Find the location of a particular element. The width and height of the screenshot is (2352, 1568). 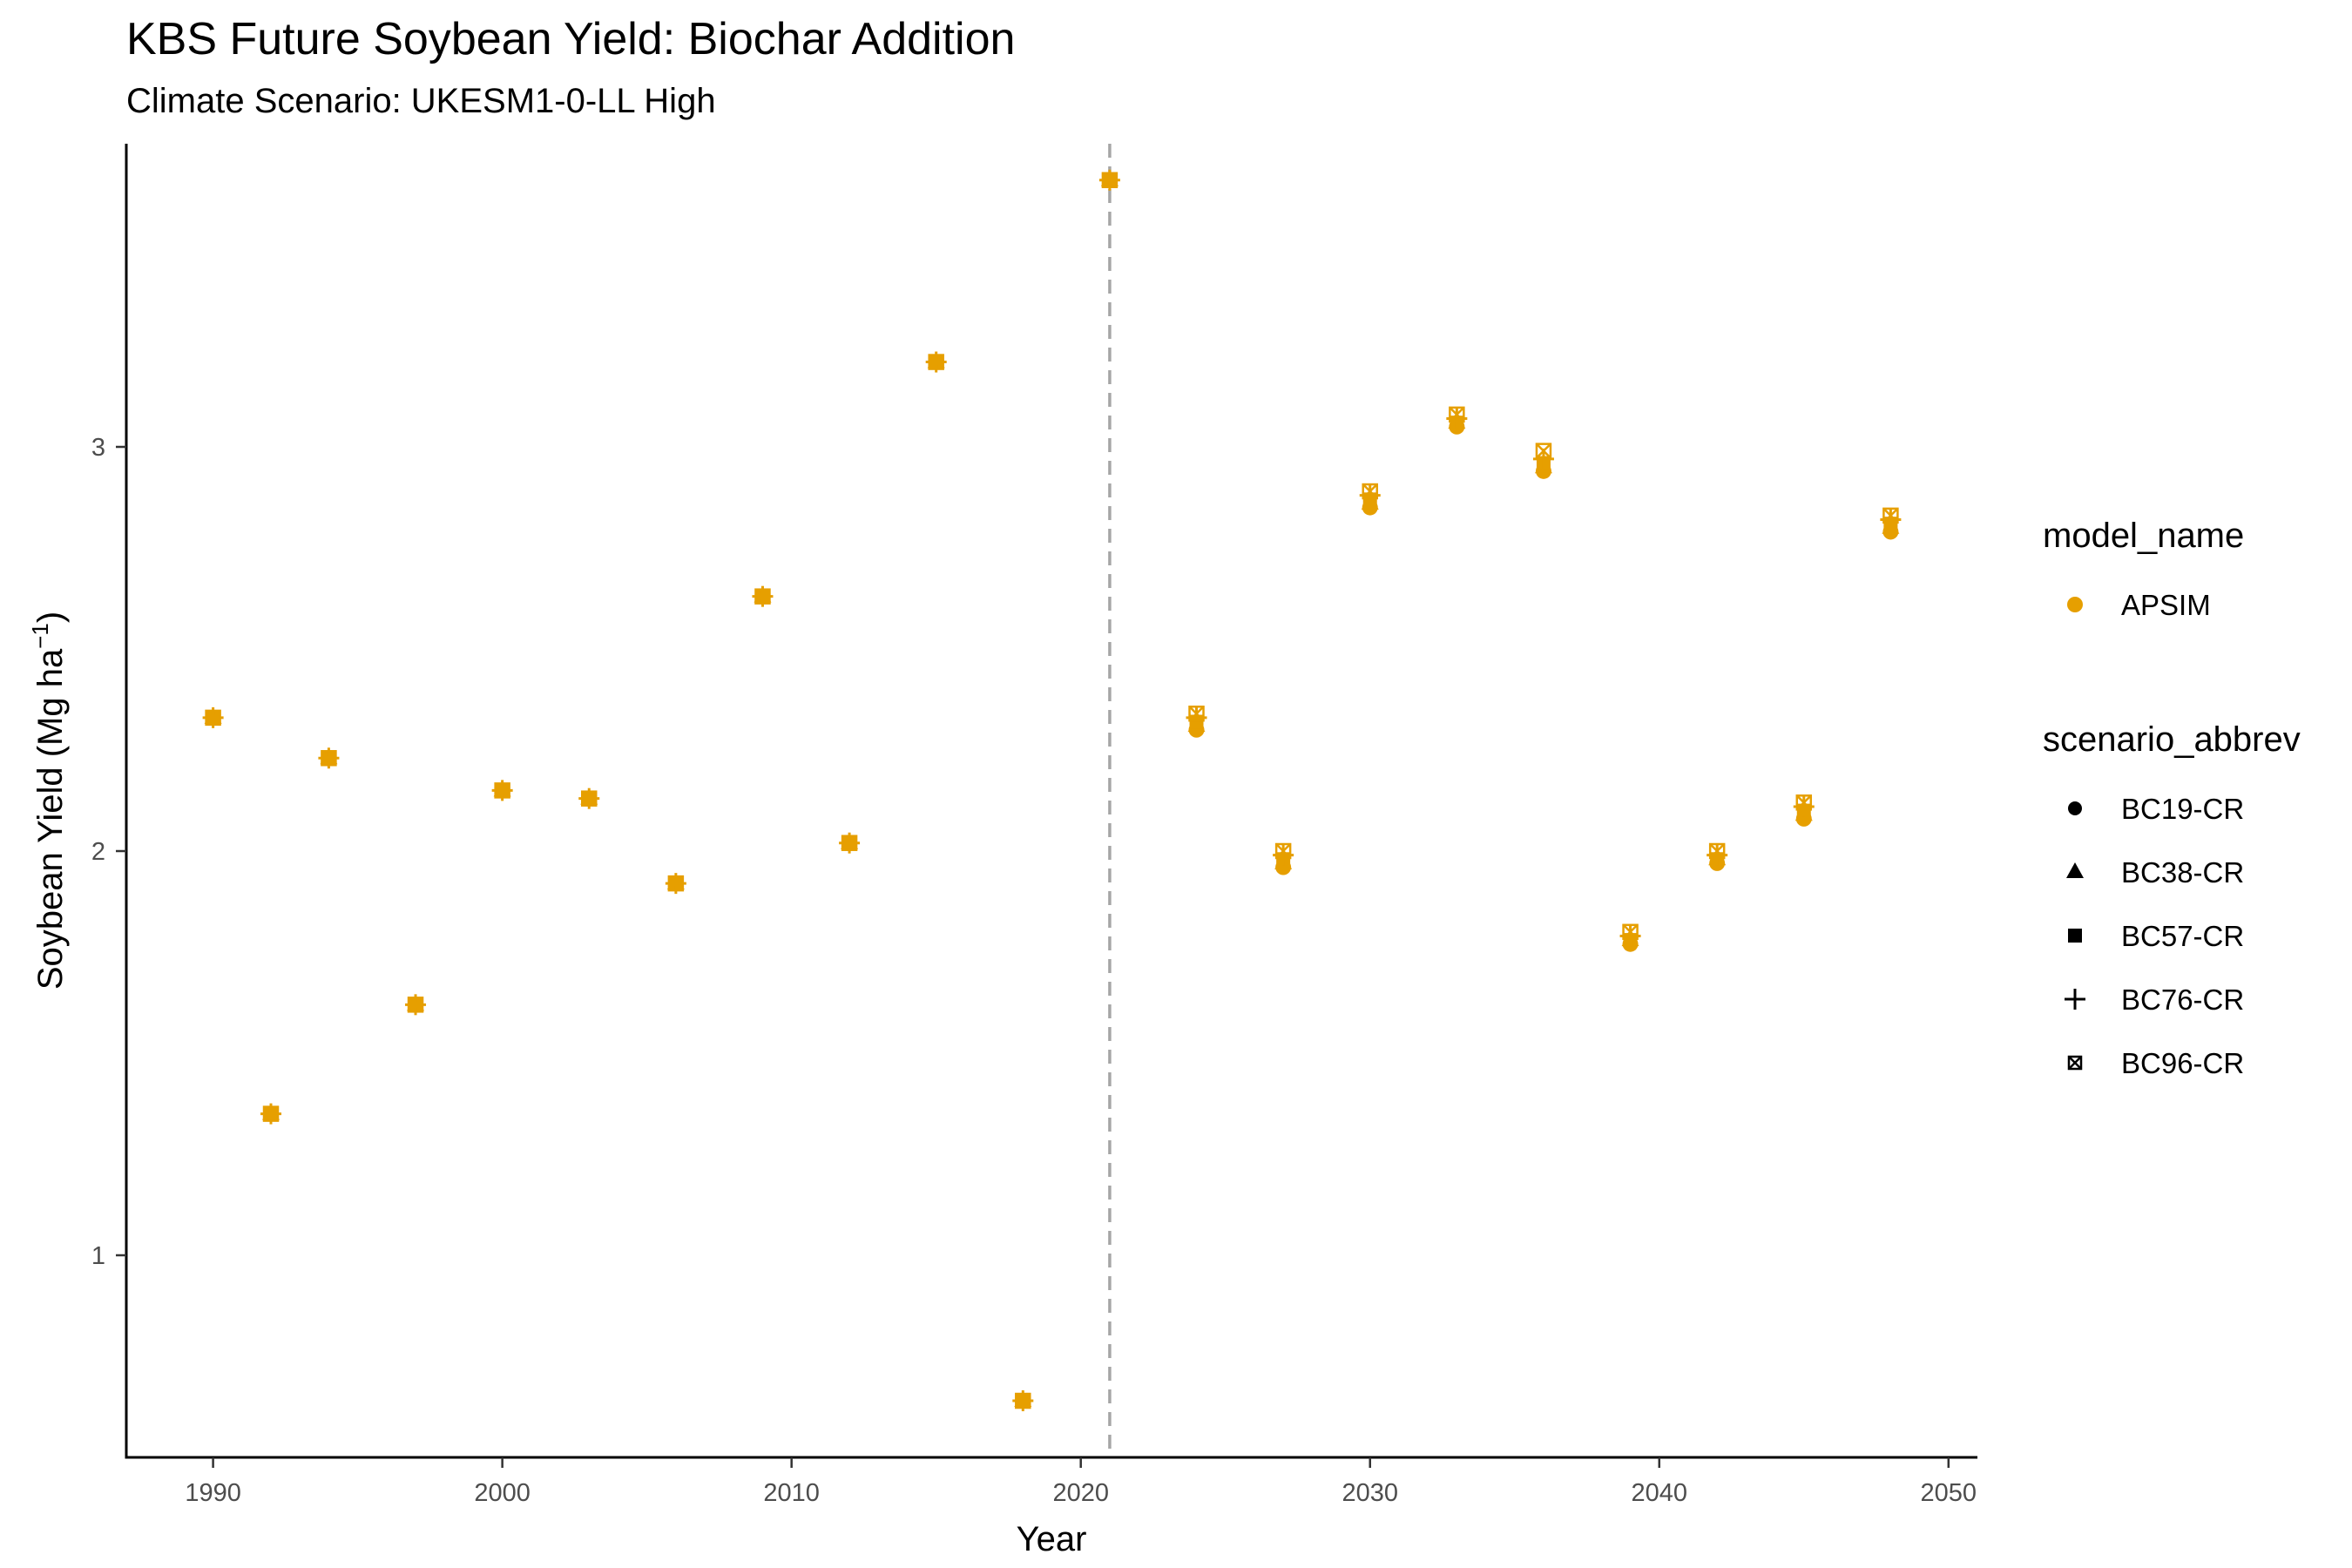

legend-shape-title: scenario_abbrev is located at coordinates (2172, 739).